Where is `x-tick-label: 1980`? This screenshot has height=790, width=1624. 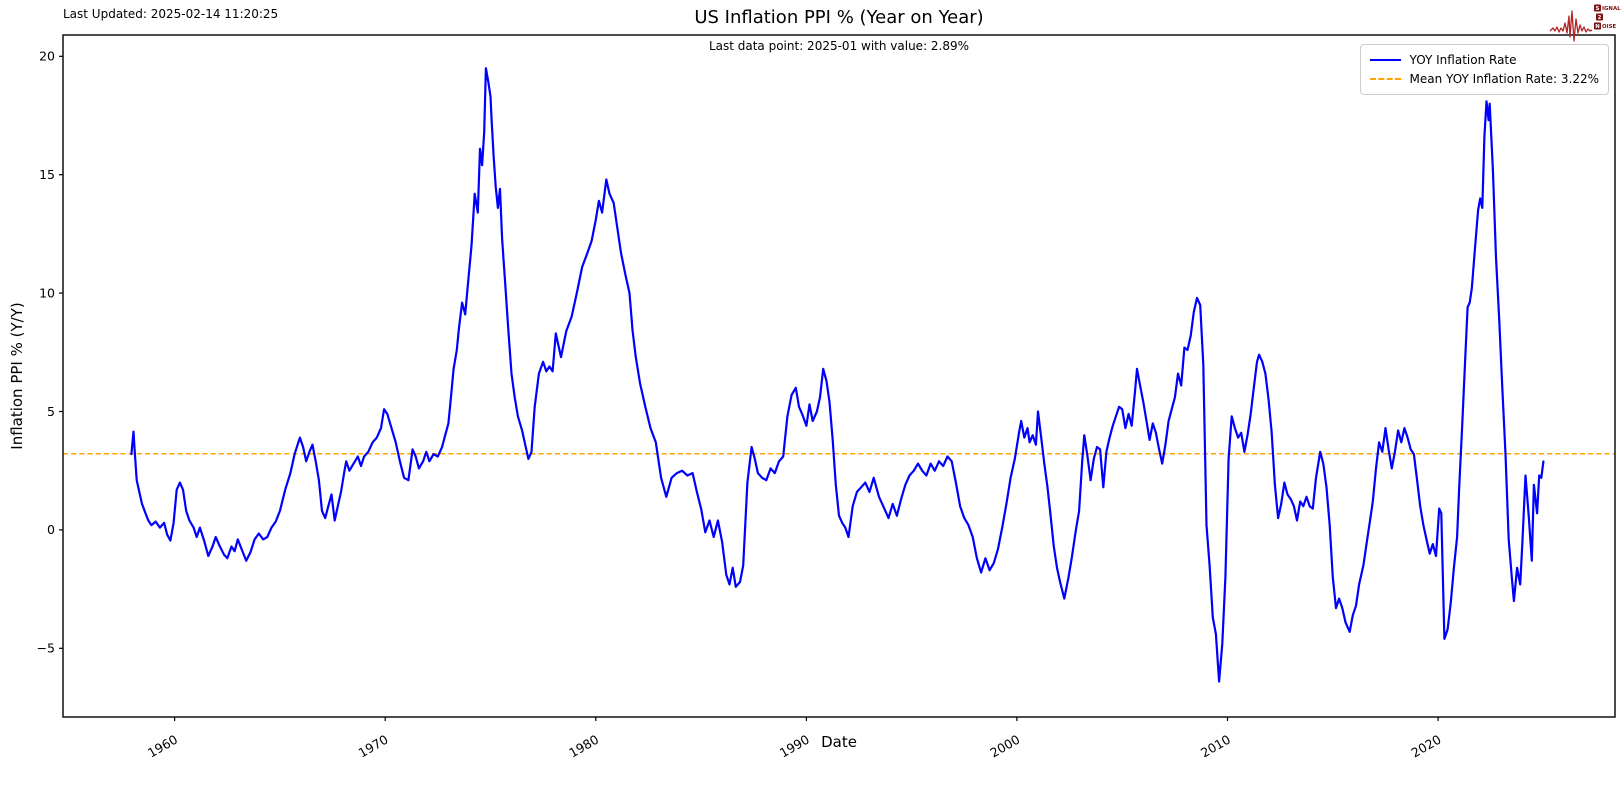
x-tick-label: 1980 is located at coordinates (583, 746).